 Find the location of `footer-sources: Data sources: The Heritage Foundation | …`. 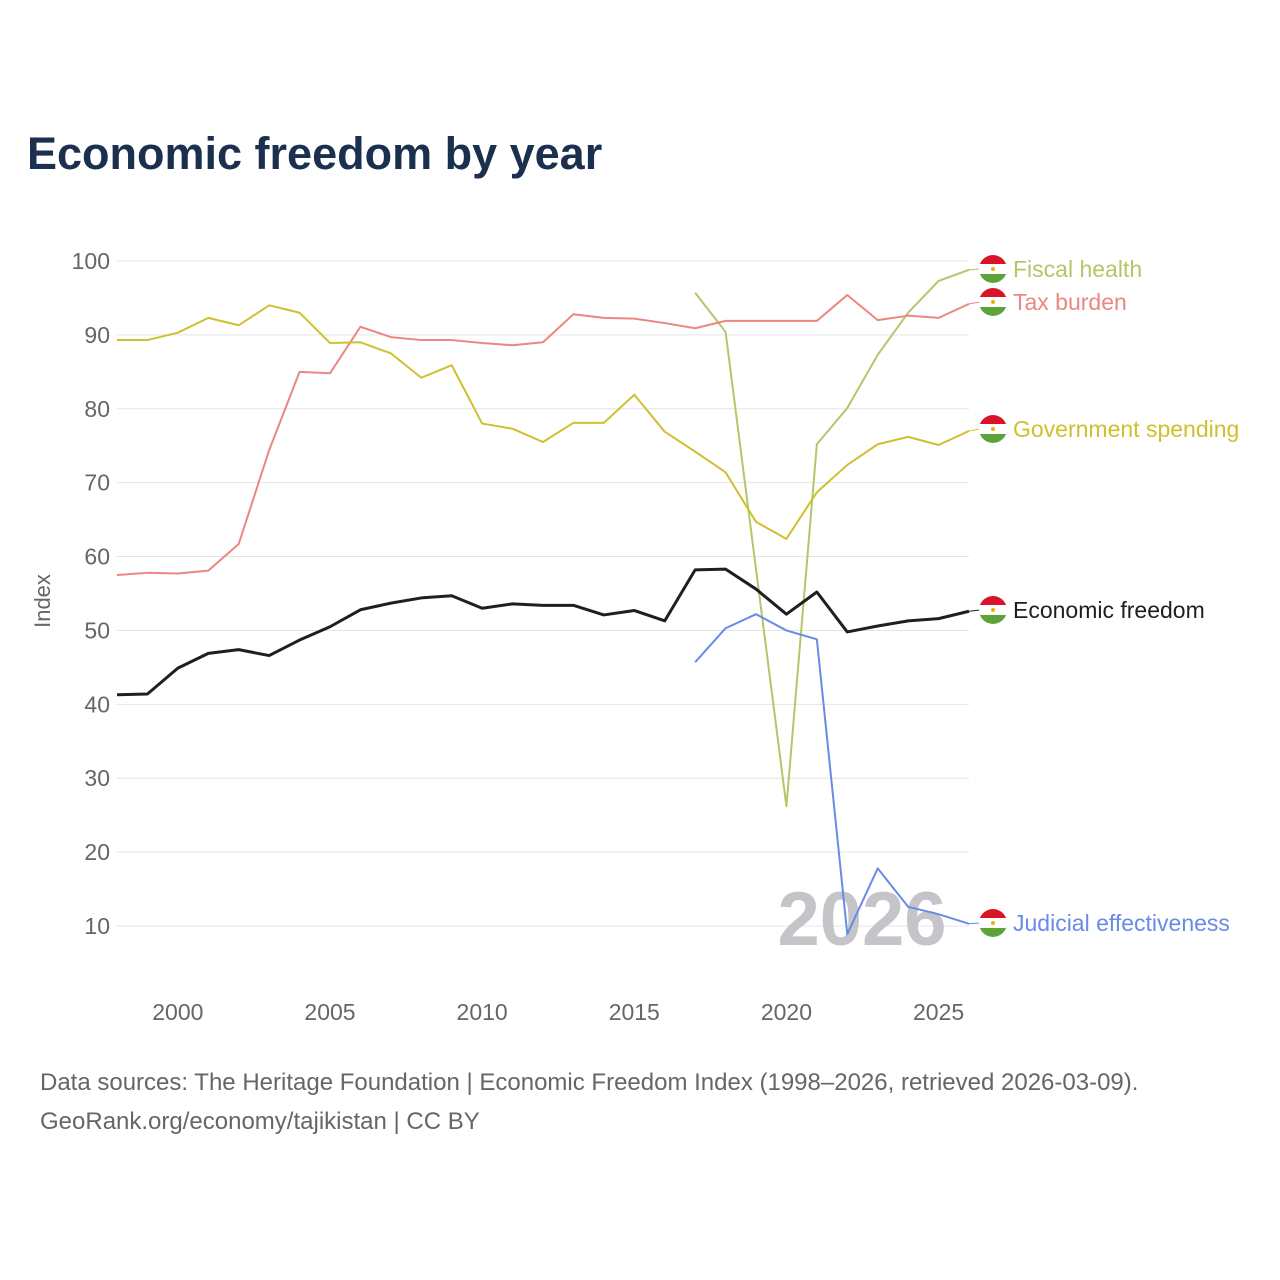

footer-sources: Data sources: The Heritage Foundation | … is located at coordinates (589, 1082).